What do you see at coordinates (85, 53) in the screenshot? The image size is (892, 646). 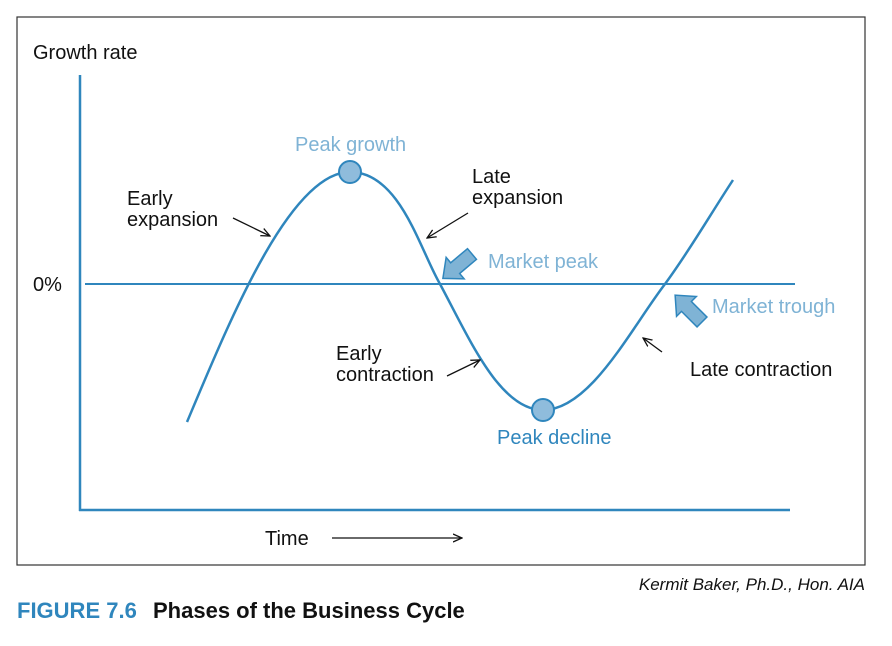 I see `y-axis-label: Growth rate` at bounding box center [85, 53].